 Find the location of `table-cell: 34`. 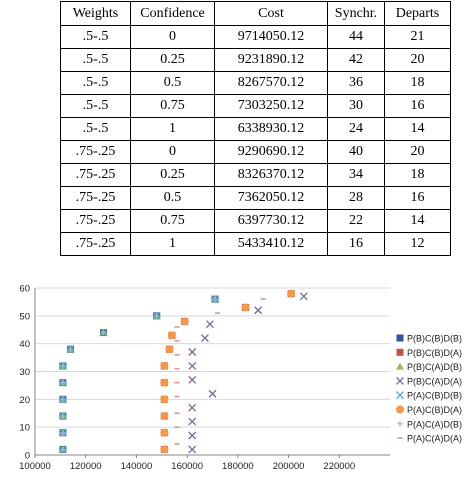

table-cell: 34 is located at coordinates (356, 175).